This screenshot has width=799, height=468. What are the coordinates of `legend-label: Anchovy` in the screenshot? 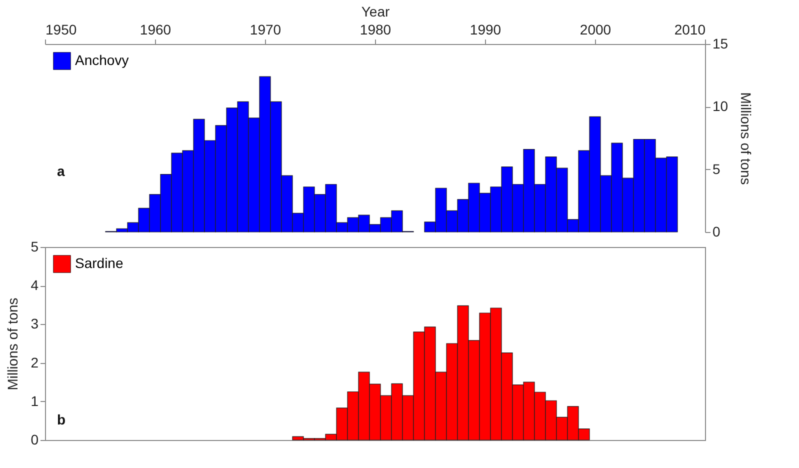 It's located at (102, 60).